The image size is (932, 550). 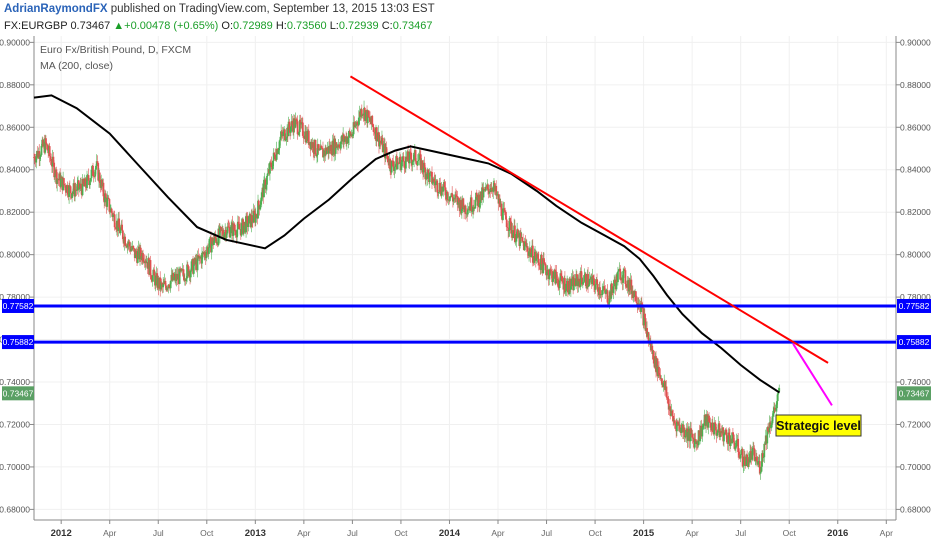 What do you see at coordinates (818, 425) in the screenshot?
I see `annotation-box` at bounding box center [818, 425].